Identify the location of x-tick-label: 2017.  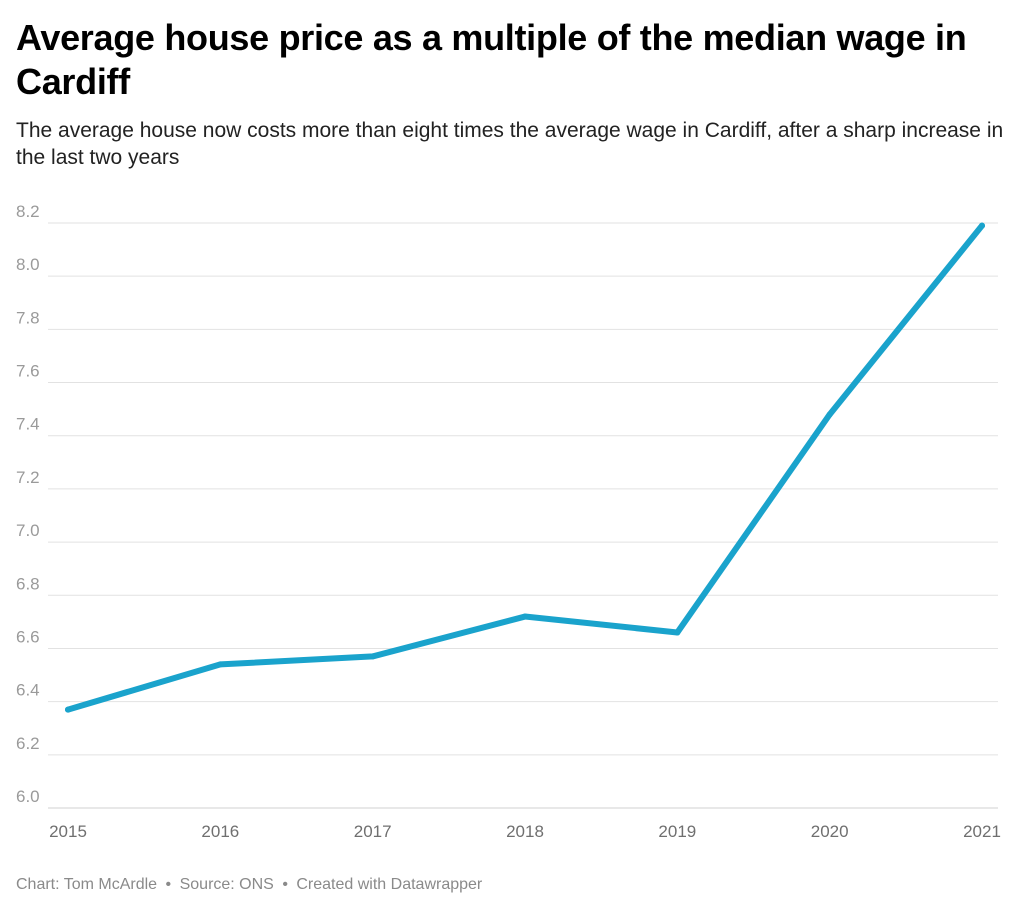
(373, 831).